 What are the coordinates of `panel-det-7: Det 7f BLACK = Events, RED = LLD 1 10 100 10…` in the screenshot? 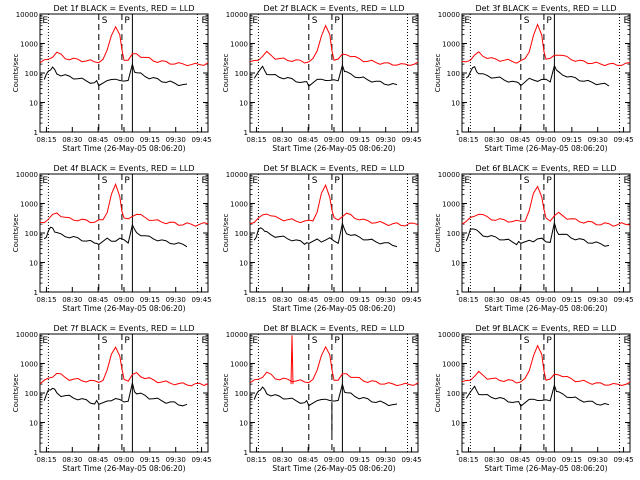 It's located at (112, 398).